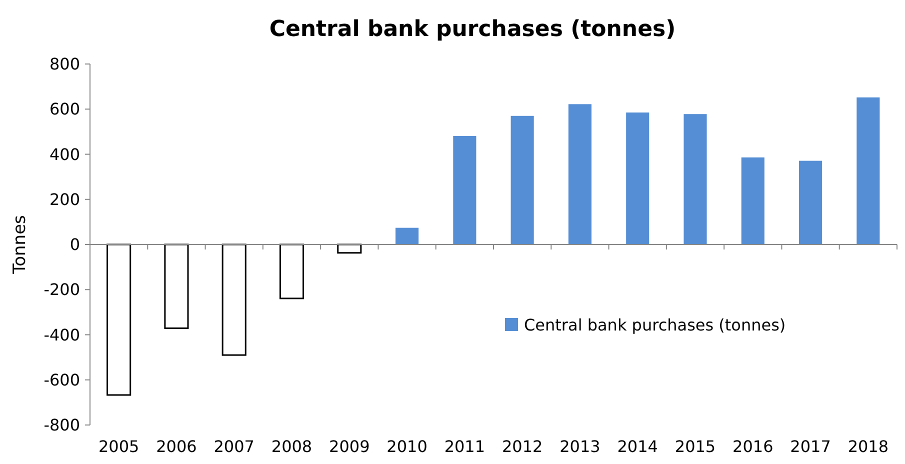 The width and height of the screenshot is (905, 464). Describe the element at coordinates (655, 325) in the screenshot. I see `legend-label: Central bank purchases (tonnes)` at that location.